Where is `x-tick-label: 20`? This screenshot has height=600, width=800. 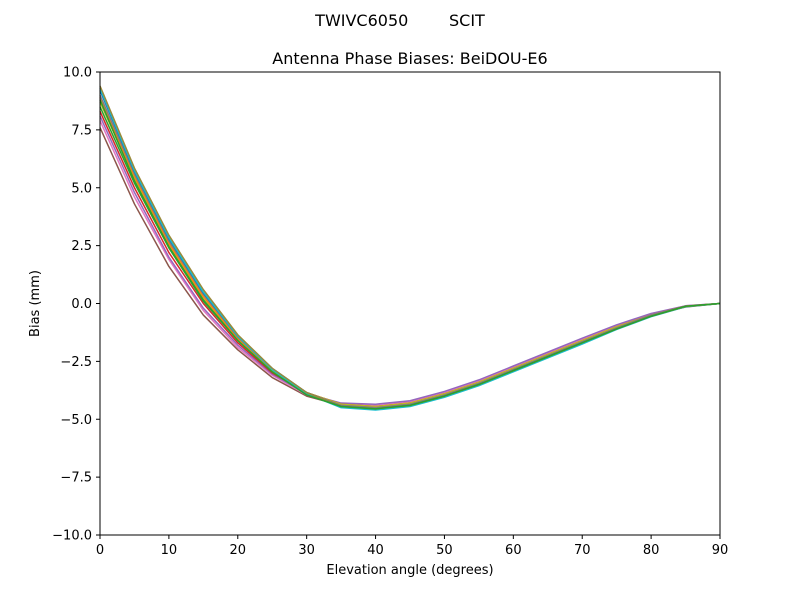 x-tick-label: 20 is located at coordinates (238, 550).